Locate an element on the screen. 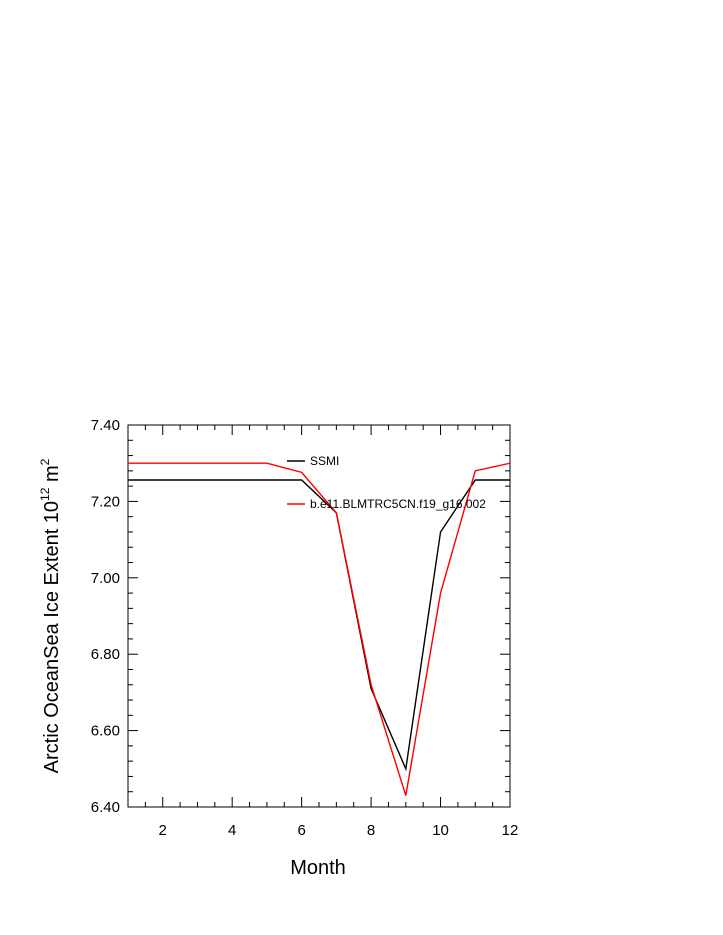 The width and height of the screenshot is (723, 935). y-axis-title-main: Arctic OceanSea Ice Extent 10 is located at coordinates (52, 637).